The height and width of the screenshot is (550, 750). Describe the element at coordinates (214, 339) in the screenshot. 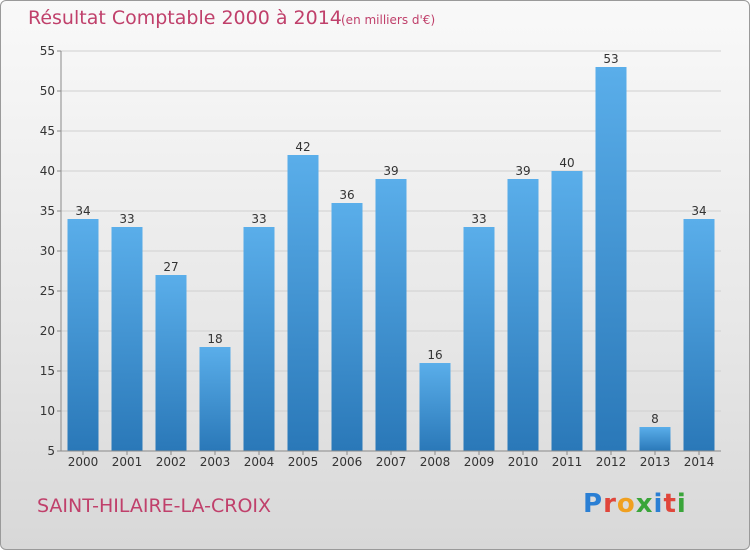

I see `bar-value-label: 18` at that location.